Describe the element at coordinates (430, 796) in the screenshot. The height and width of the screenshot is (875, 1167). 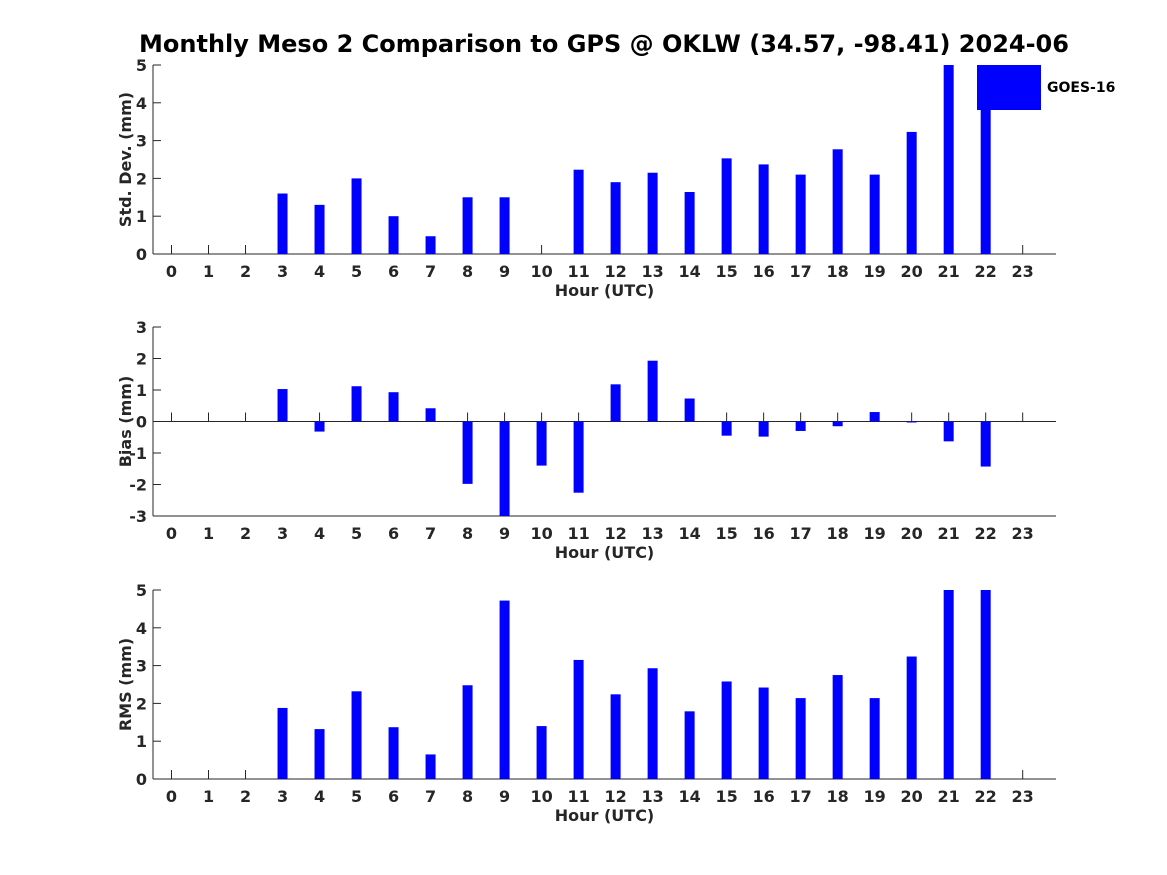
I see `x-tick-label: 7` at that location.